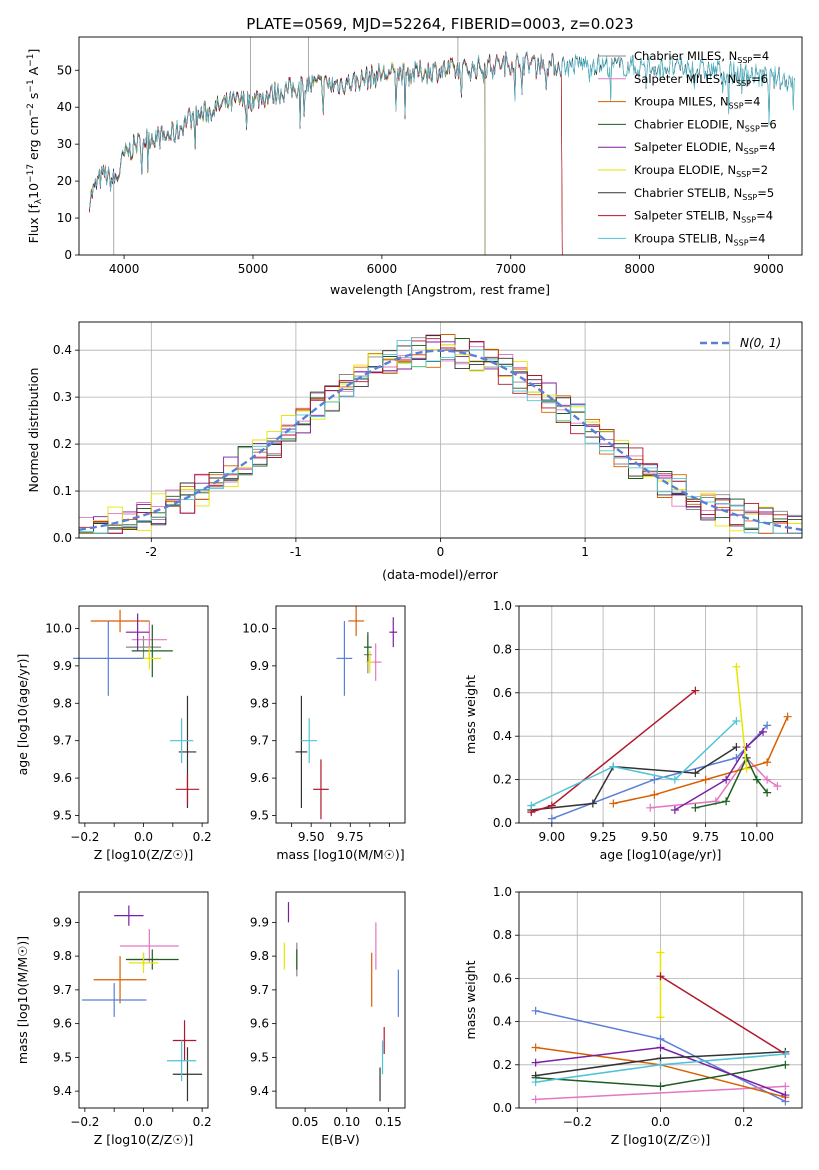  What do you see at coordinates (757, 837) in the screenshot?
I see `x-tick-label: 10.00` at bounding box center [757, 837].